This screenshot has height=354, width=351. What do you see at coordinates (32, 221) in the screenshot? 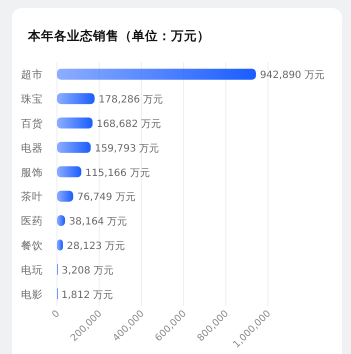
I see `y-tick-label: 医药` at bounding box center [32, 221].